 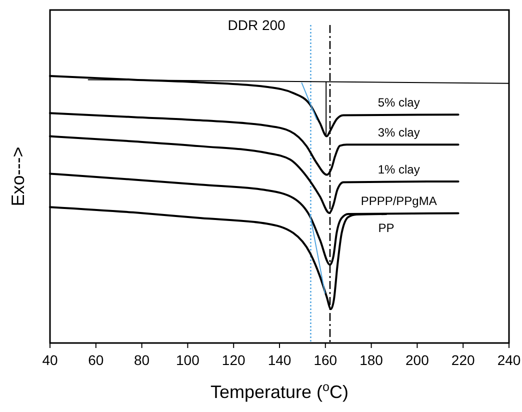 What do you see at coordinates (418, 360) in the screenshot?
I see `x-tick-label: 200` at bounding box center [418, 360].